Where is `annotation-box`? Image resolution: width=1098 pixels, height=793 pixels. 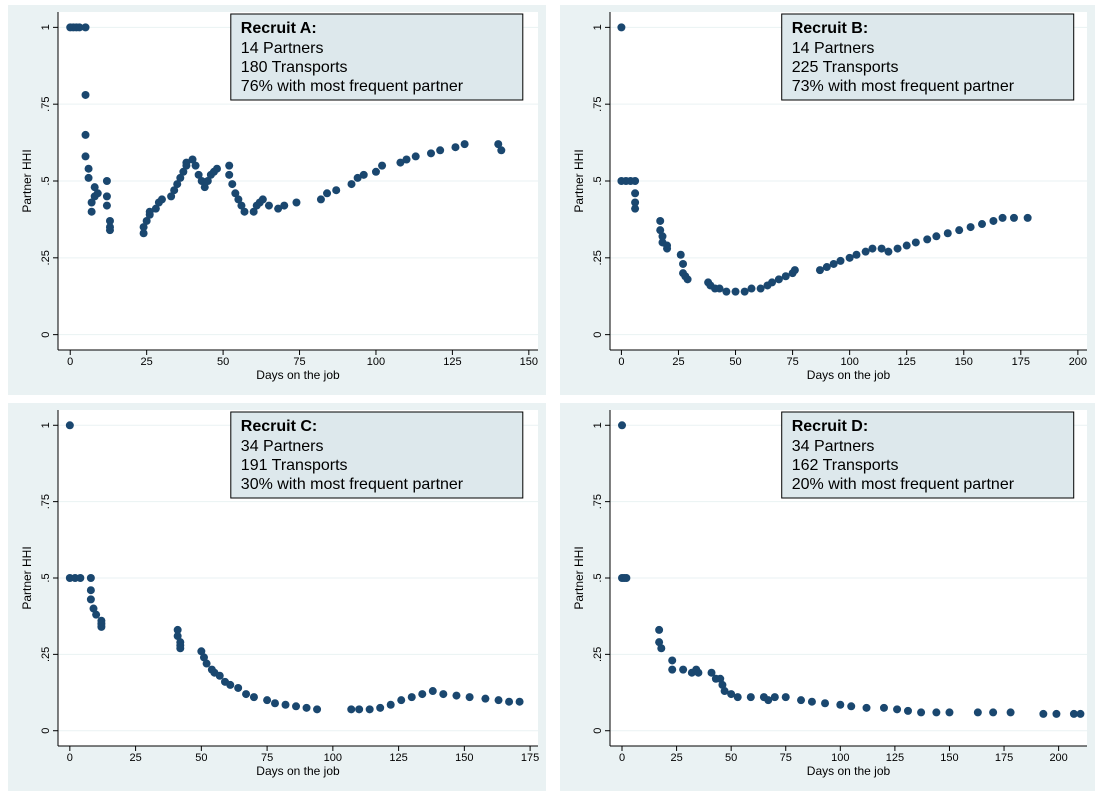 annotation-box is located at coordinates (377, 455).